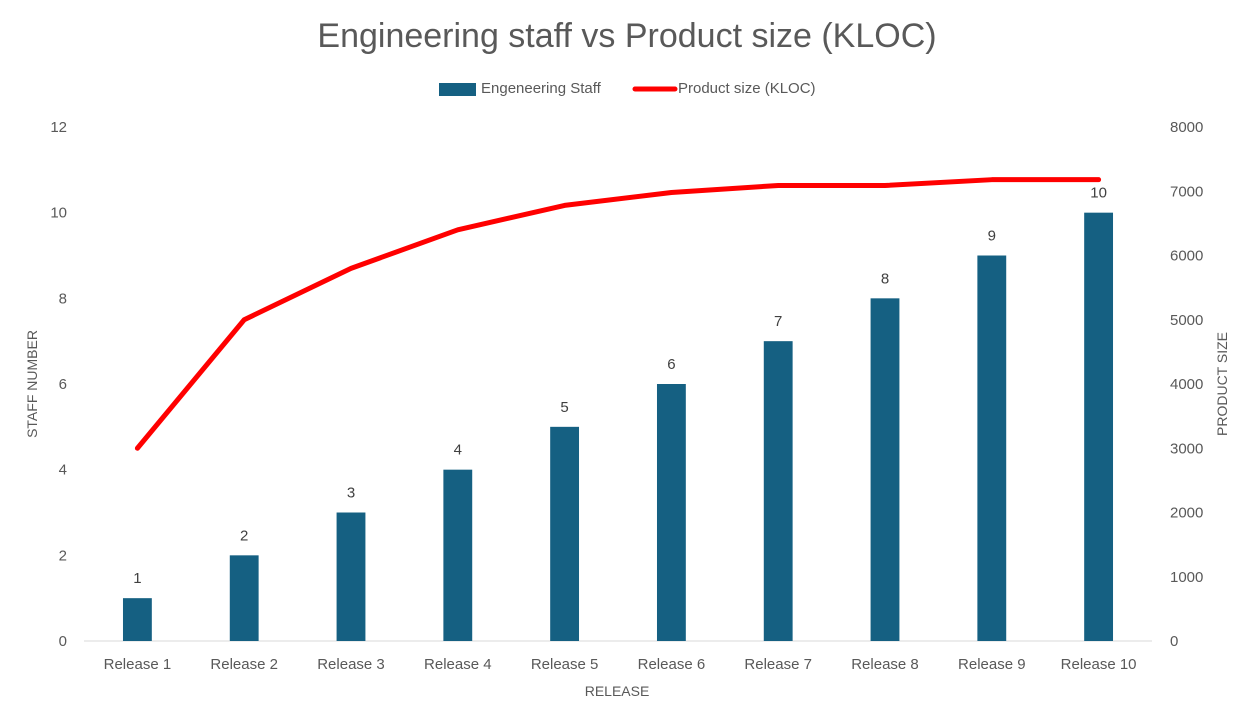 The image size is (1254, 722). I want to click on x-tick-label: Release 5, so click(565, 664).